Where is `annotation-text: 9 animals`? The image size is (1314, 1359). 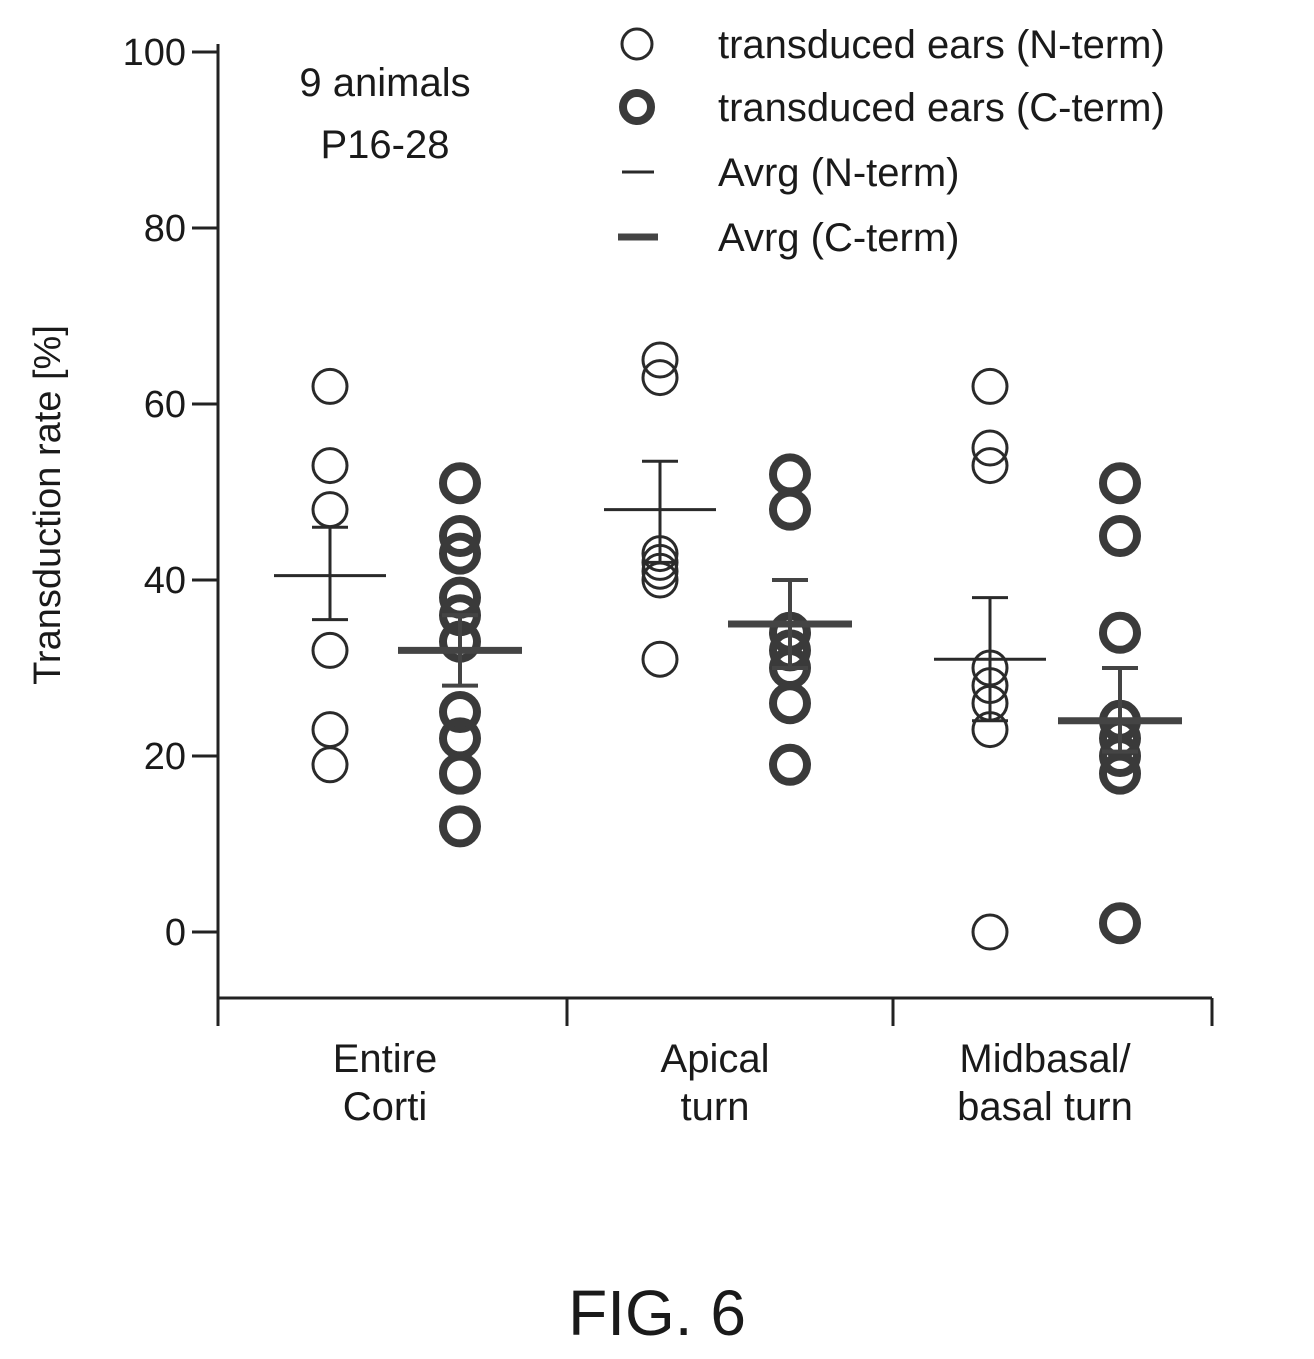 annotation-text: 9 animals is located at coordinates (384, 83).